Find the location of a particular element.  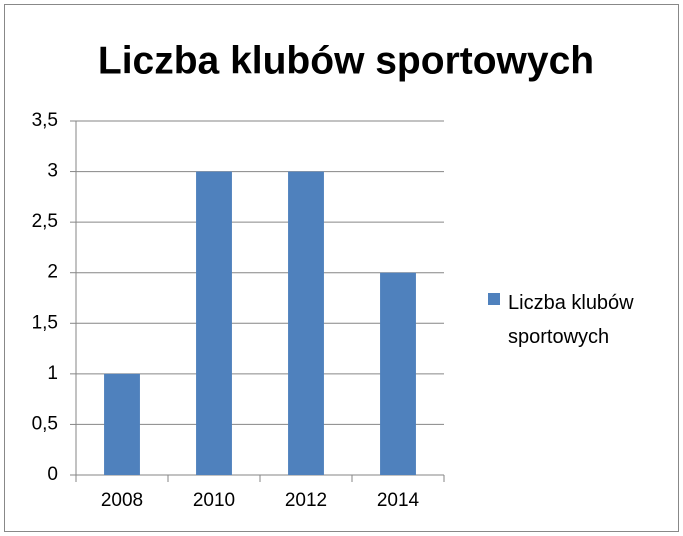

x-tick-label: 2010 is located at coordinates (214, 500).